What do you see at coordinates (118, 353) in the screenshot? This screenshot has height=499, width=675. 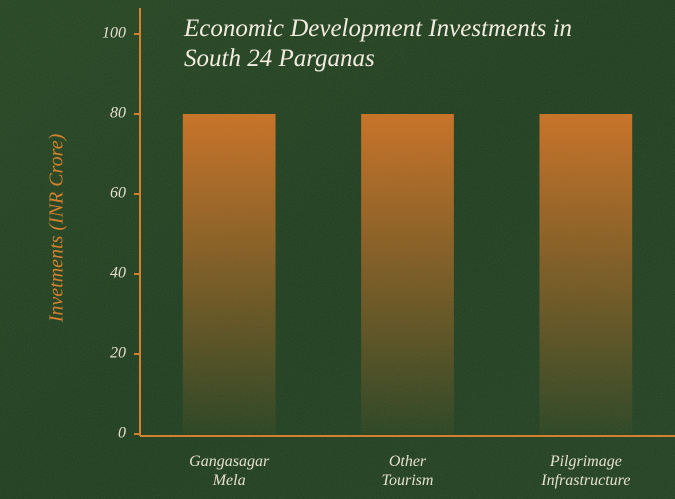 I see `y-tick-label: 20` at bounding box center [118, 353].